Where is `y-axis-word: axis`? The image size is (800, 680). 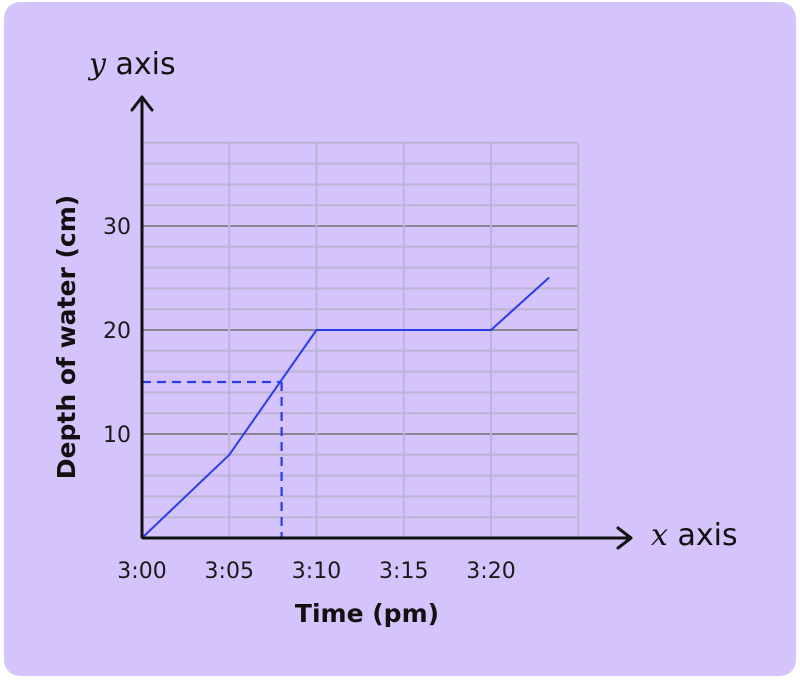
y-axis-word: axis is located at coordinates (146, 64).